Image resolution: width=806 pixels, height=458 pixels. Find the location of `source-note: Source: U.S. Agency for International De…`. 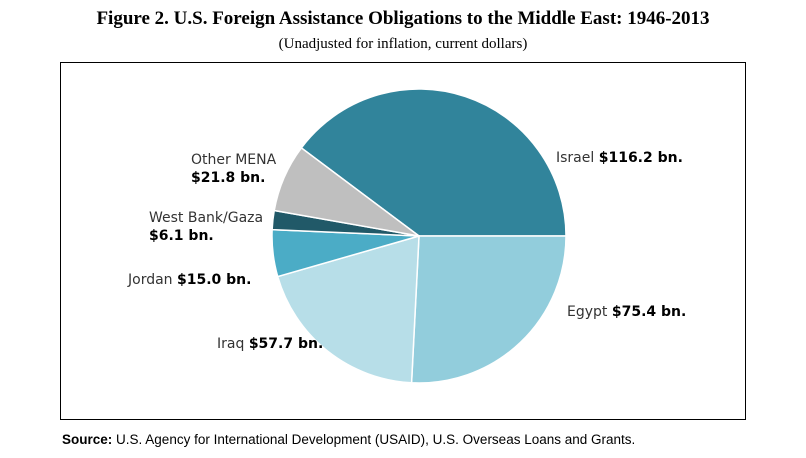

source-note: Source: U.S. Agency for International De… is located at coordinates (349, 439).